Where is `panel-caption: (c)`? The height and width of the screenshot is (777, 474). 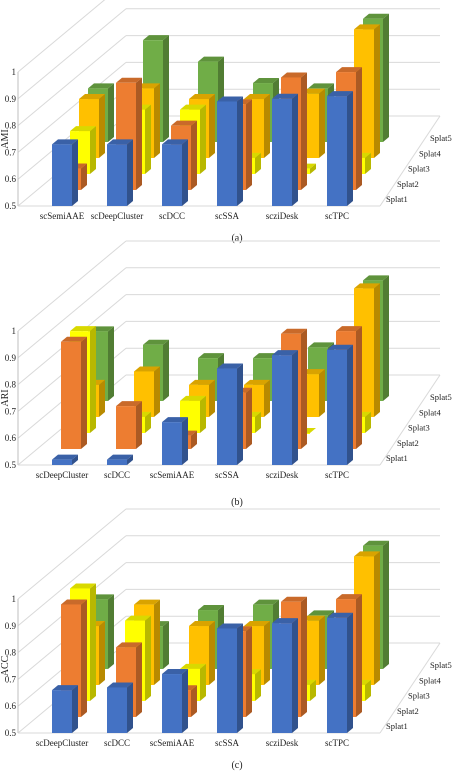 panel-caption: (c) is located at coordinates (236, 765).